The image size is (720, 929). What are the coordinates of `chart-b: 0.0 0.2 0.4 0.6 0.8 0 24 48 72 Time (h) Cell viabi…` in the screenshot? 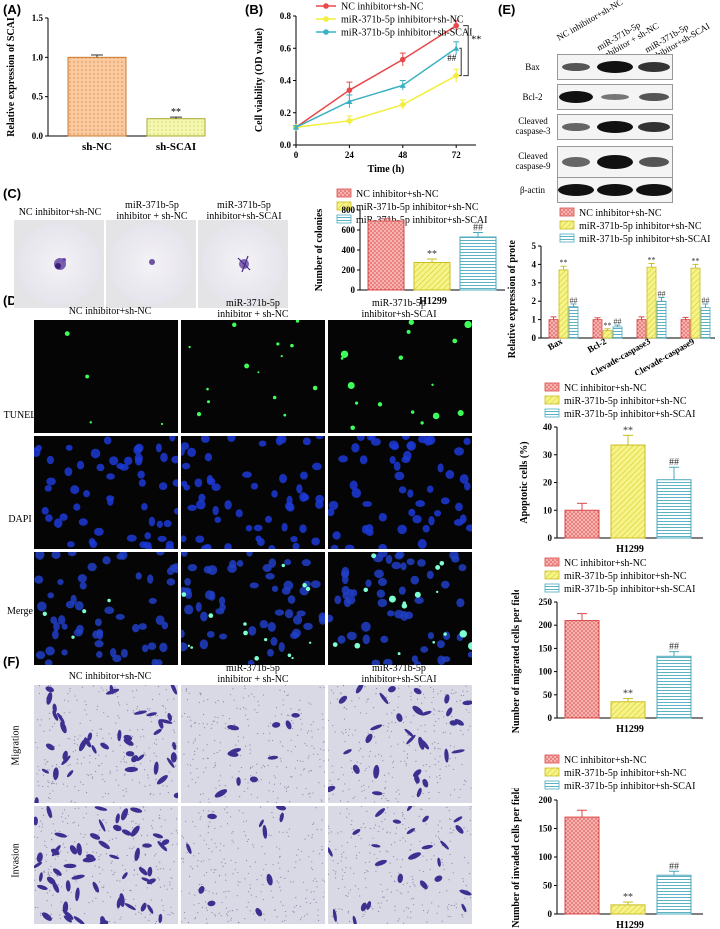 It's located at (367, 89).